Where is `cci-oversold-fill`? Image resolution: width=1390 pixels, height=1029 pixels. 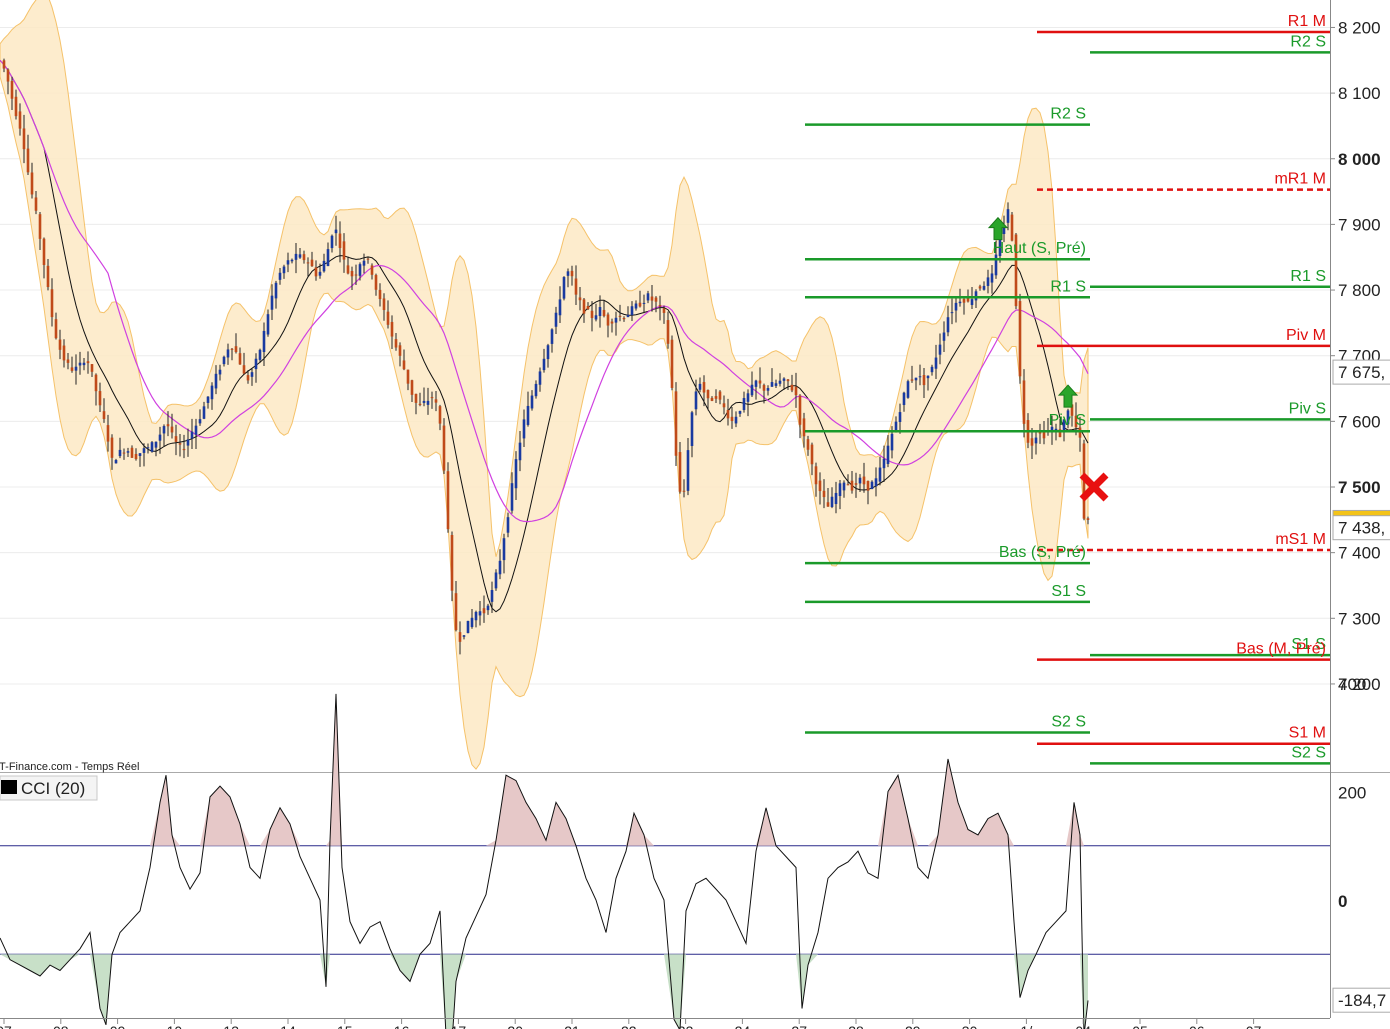
cci-oversold-fill is located at coordinates (544, 991).